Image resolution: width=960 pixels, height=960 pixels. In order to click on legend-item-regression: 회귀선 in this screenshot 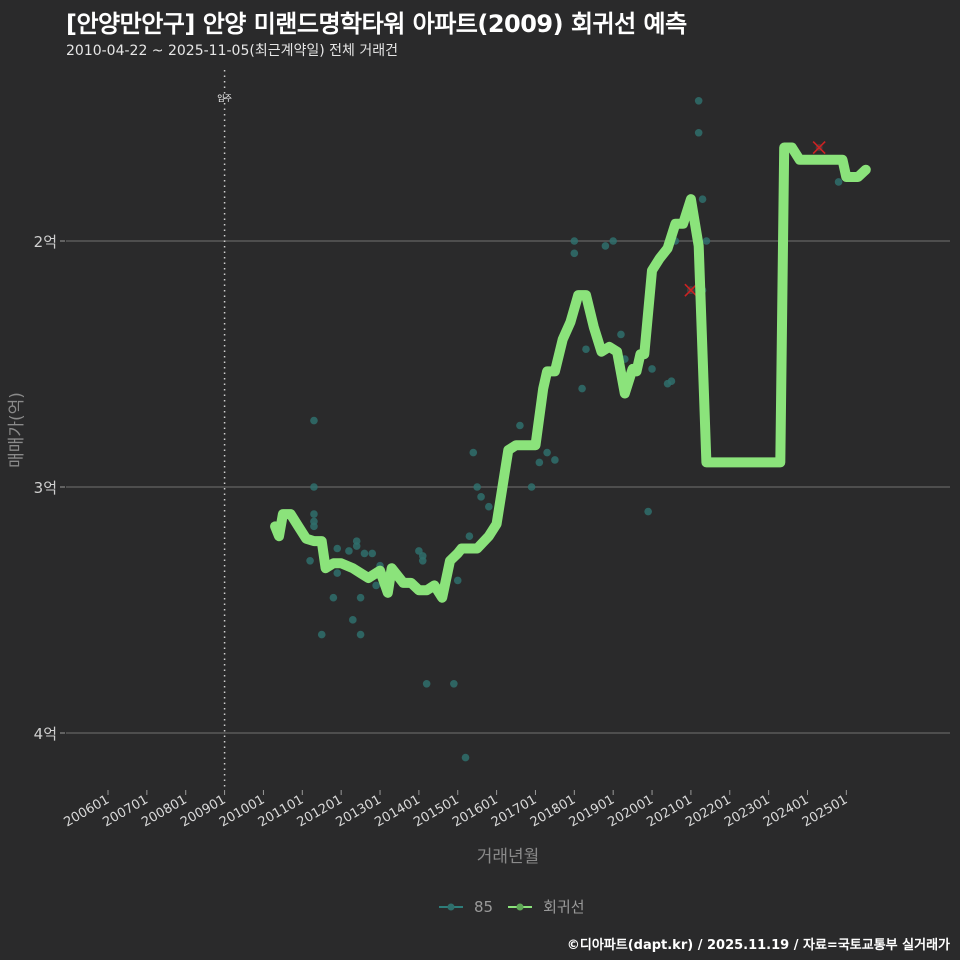, I will do `click(546, 906)`.